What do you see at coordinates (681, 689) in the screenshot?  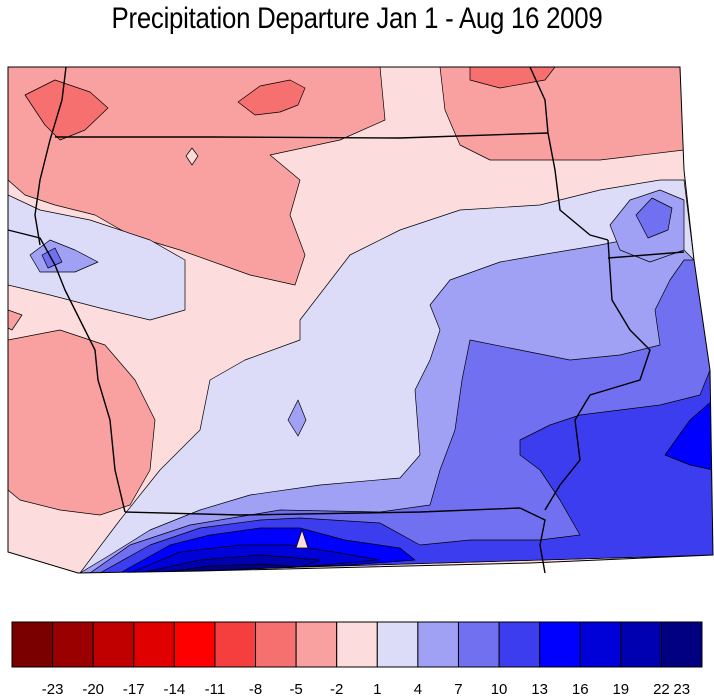 I see `legend-tick-label: 23` at bounding box center [681, 689].